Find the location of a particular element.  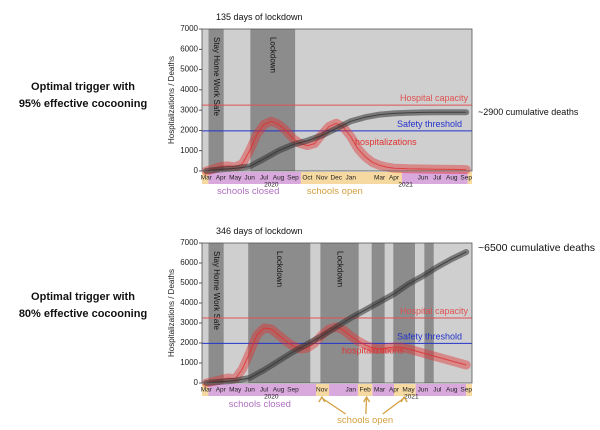

plot-background is located at coordinates (337, 100).